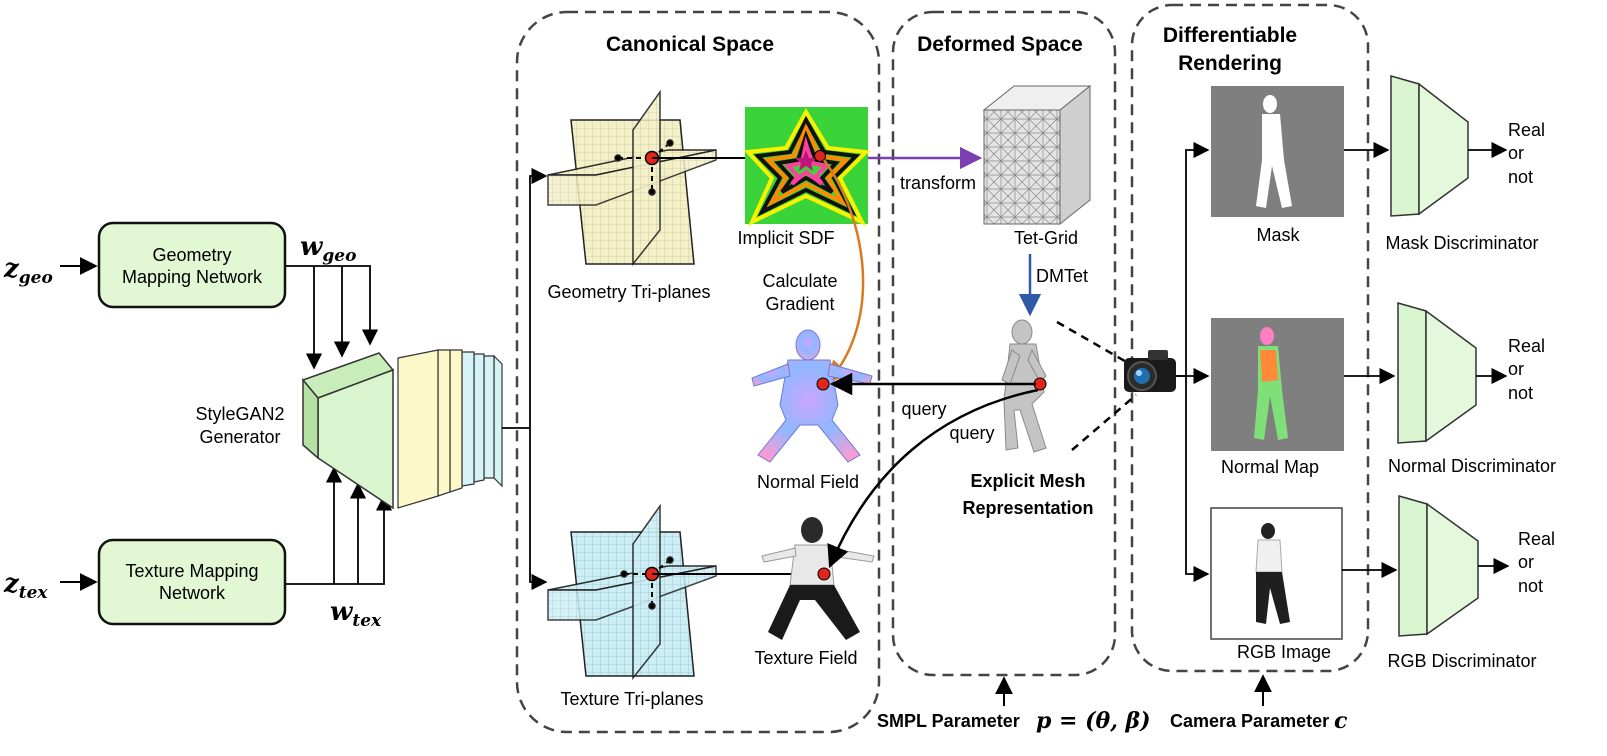  Describe the element at coordinates (1093, 721) in the screenshot. I see `svg-text: p = (θ, β)` at that location.